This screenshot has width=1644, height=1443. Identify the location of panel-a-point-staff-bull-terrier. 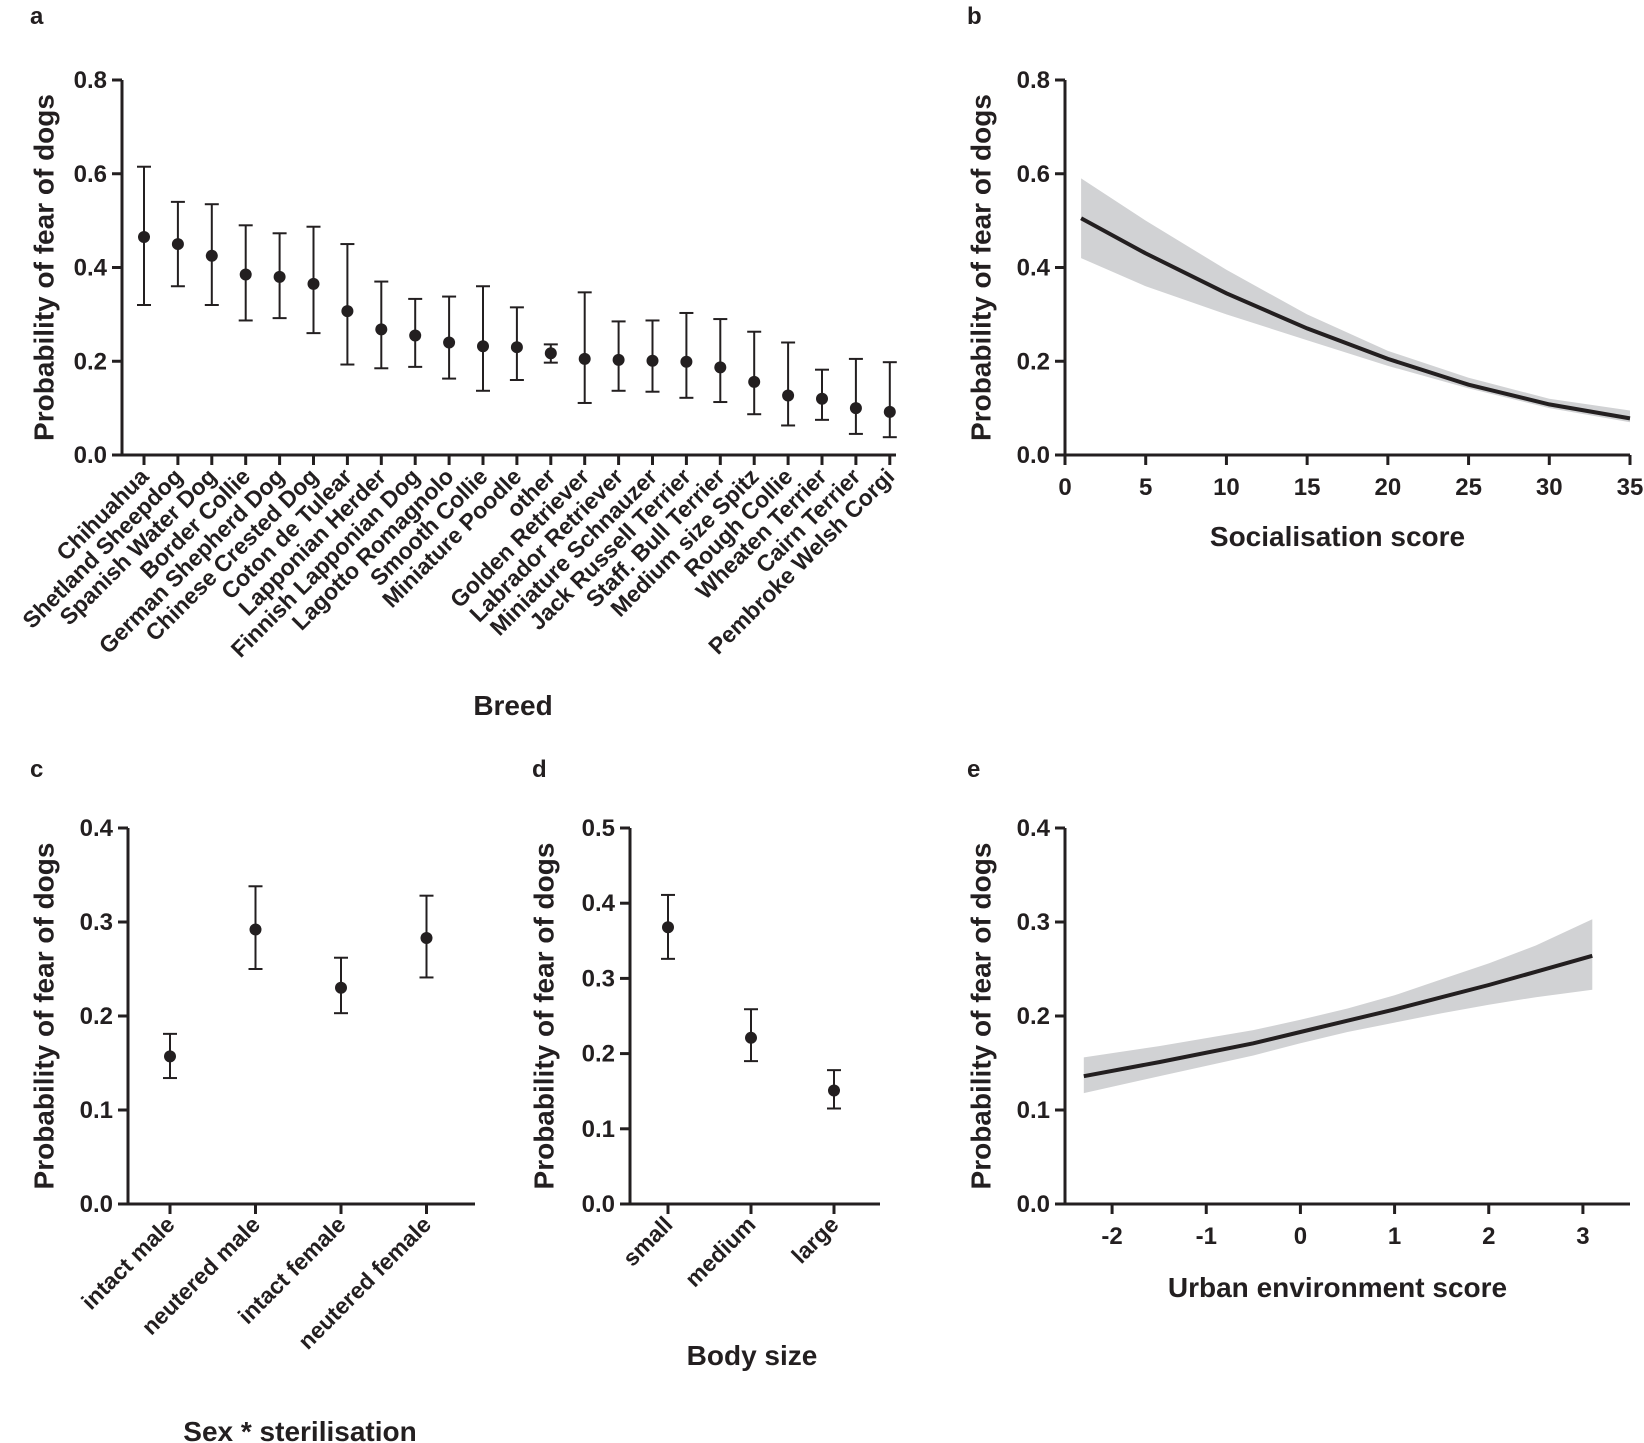
(720, 367).